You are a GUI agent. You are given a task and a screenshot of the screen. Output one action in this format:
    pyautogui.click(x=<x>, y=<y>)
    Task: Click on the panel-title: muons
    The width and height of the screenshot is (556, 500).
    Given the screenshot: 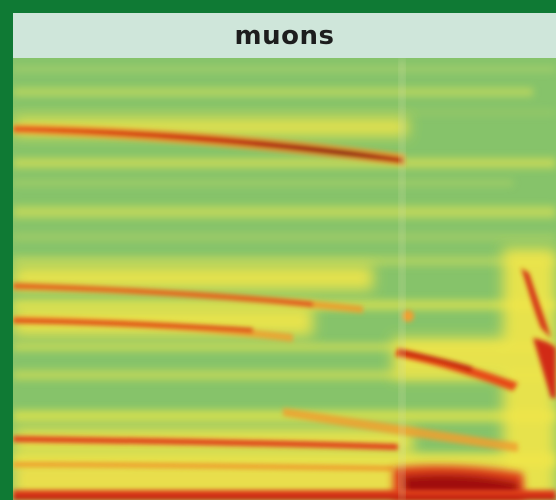 What is the action you would take?
    pyautogui.click(x=284, y=35)
    